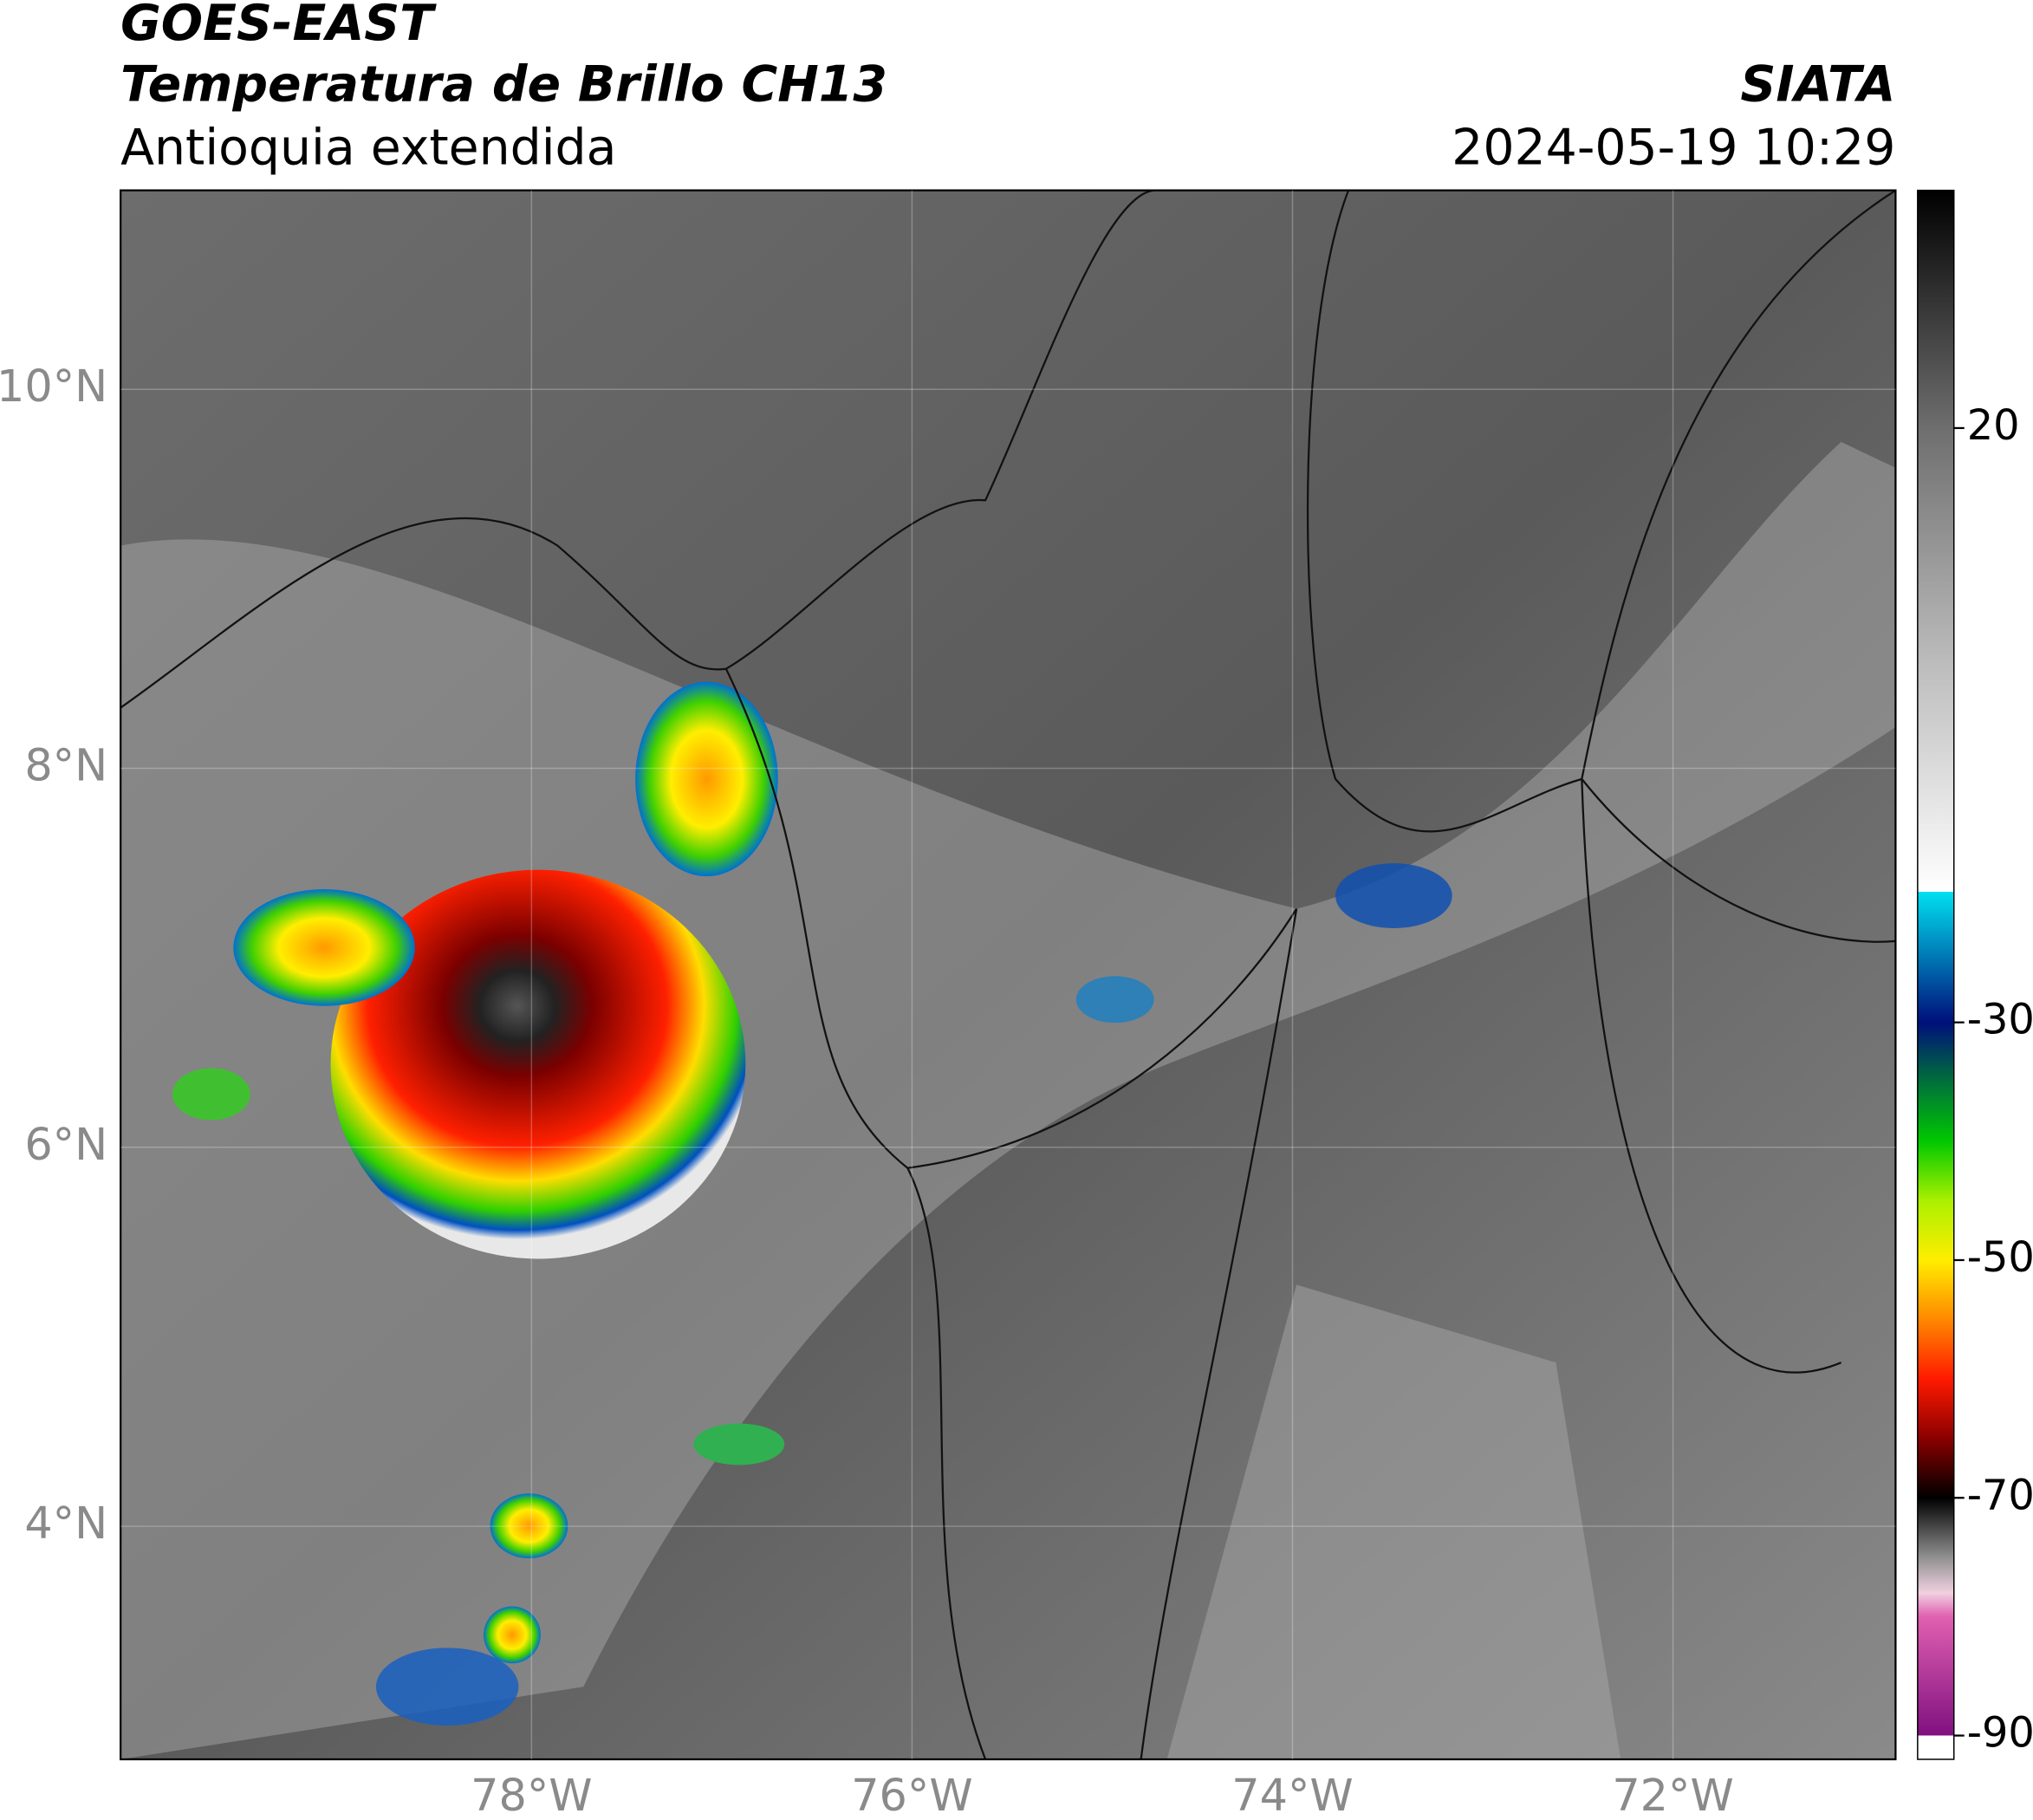 The width and height of the screenshot is (2033, 1820). What do you see at coordinates (1393, 1521) in the screenshot?
I see `warm-region` at bounding box center [1393, 1521].